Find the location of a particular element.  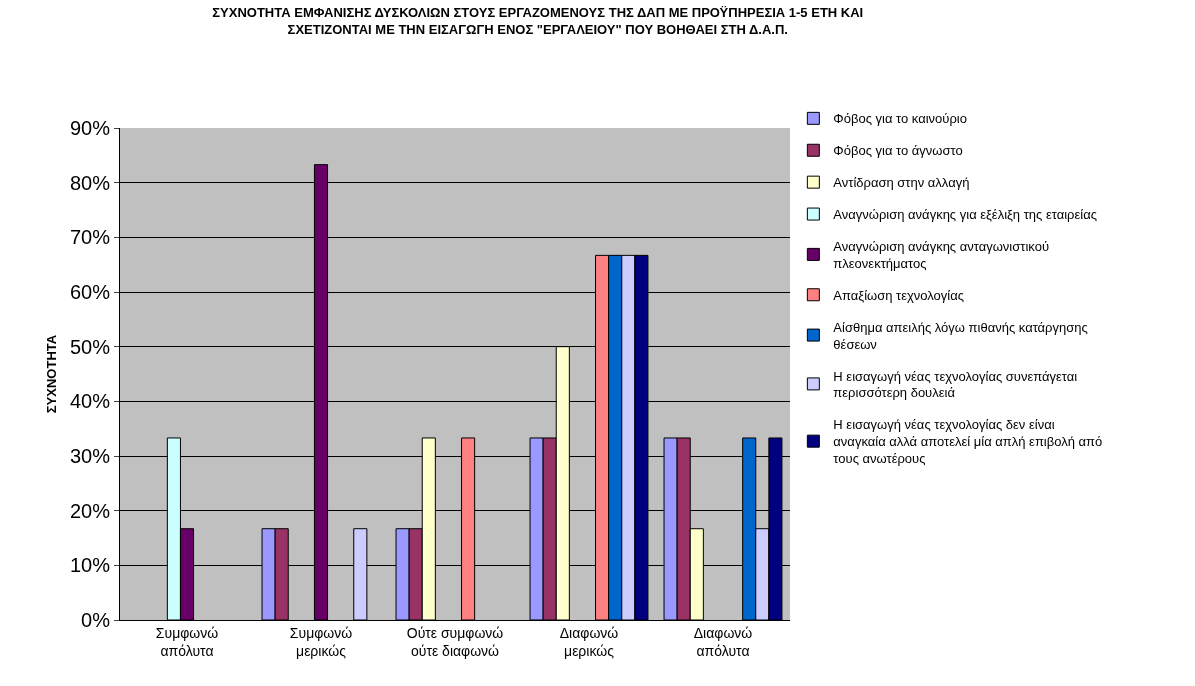

legend-label: Αναγνώριση ανάγκης για εξέλιξη της εταιρείας is located at coordinates (965, 215).